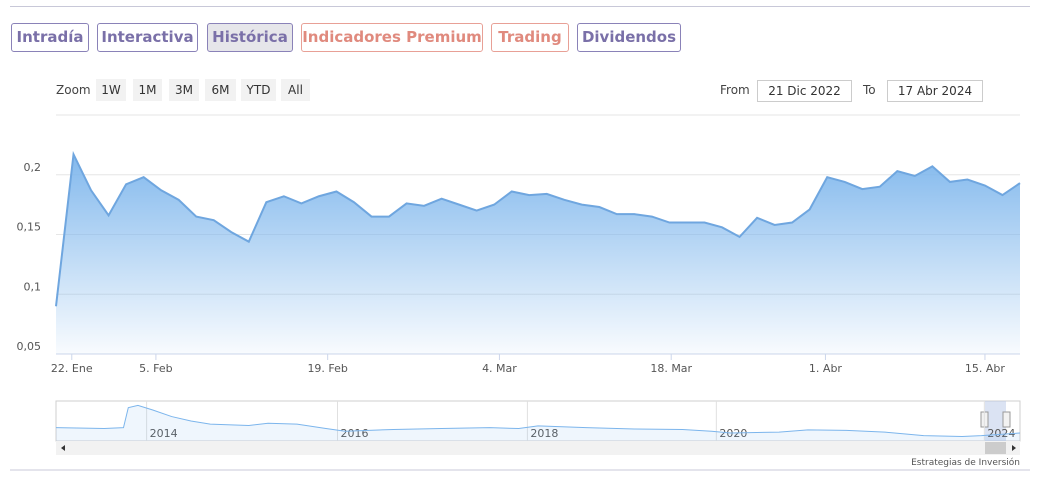  I want to click on from-label: From, so click(735, 90).